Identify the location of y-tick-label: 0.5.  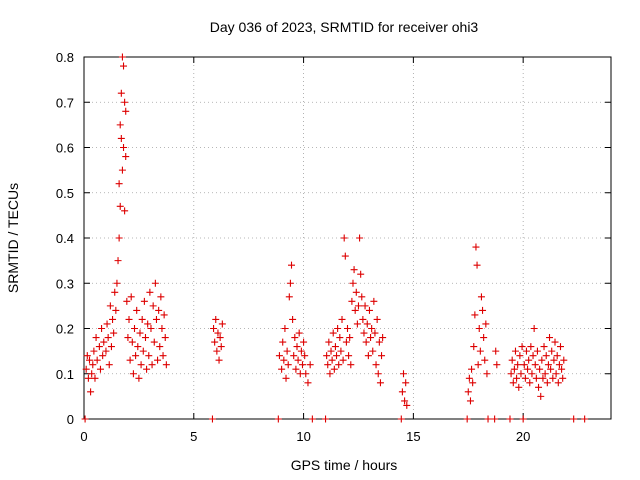
(65, 193).